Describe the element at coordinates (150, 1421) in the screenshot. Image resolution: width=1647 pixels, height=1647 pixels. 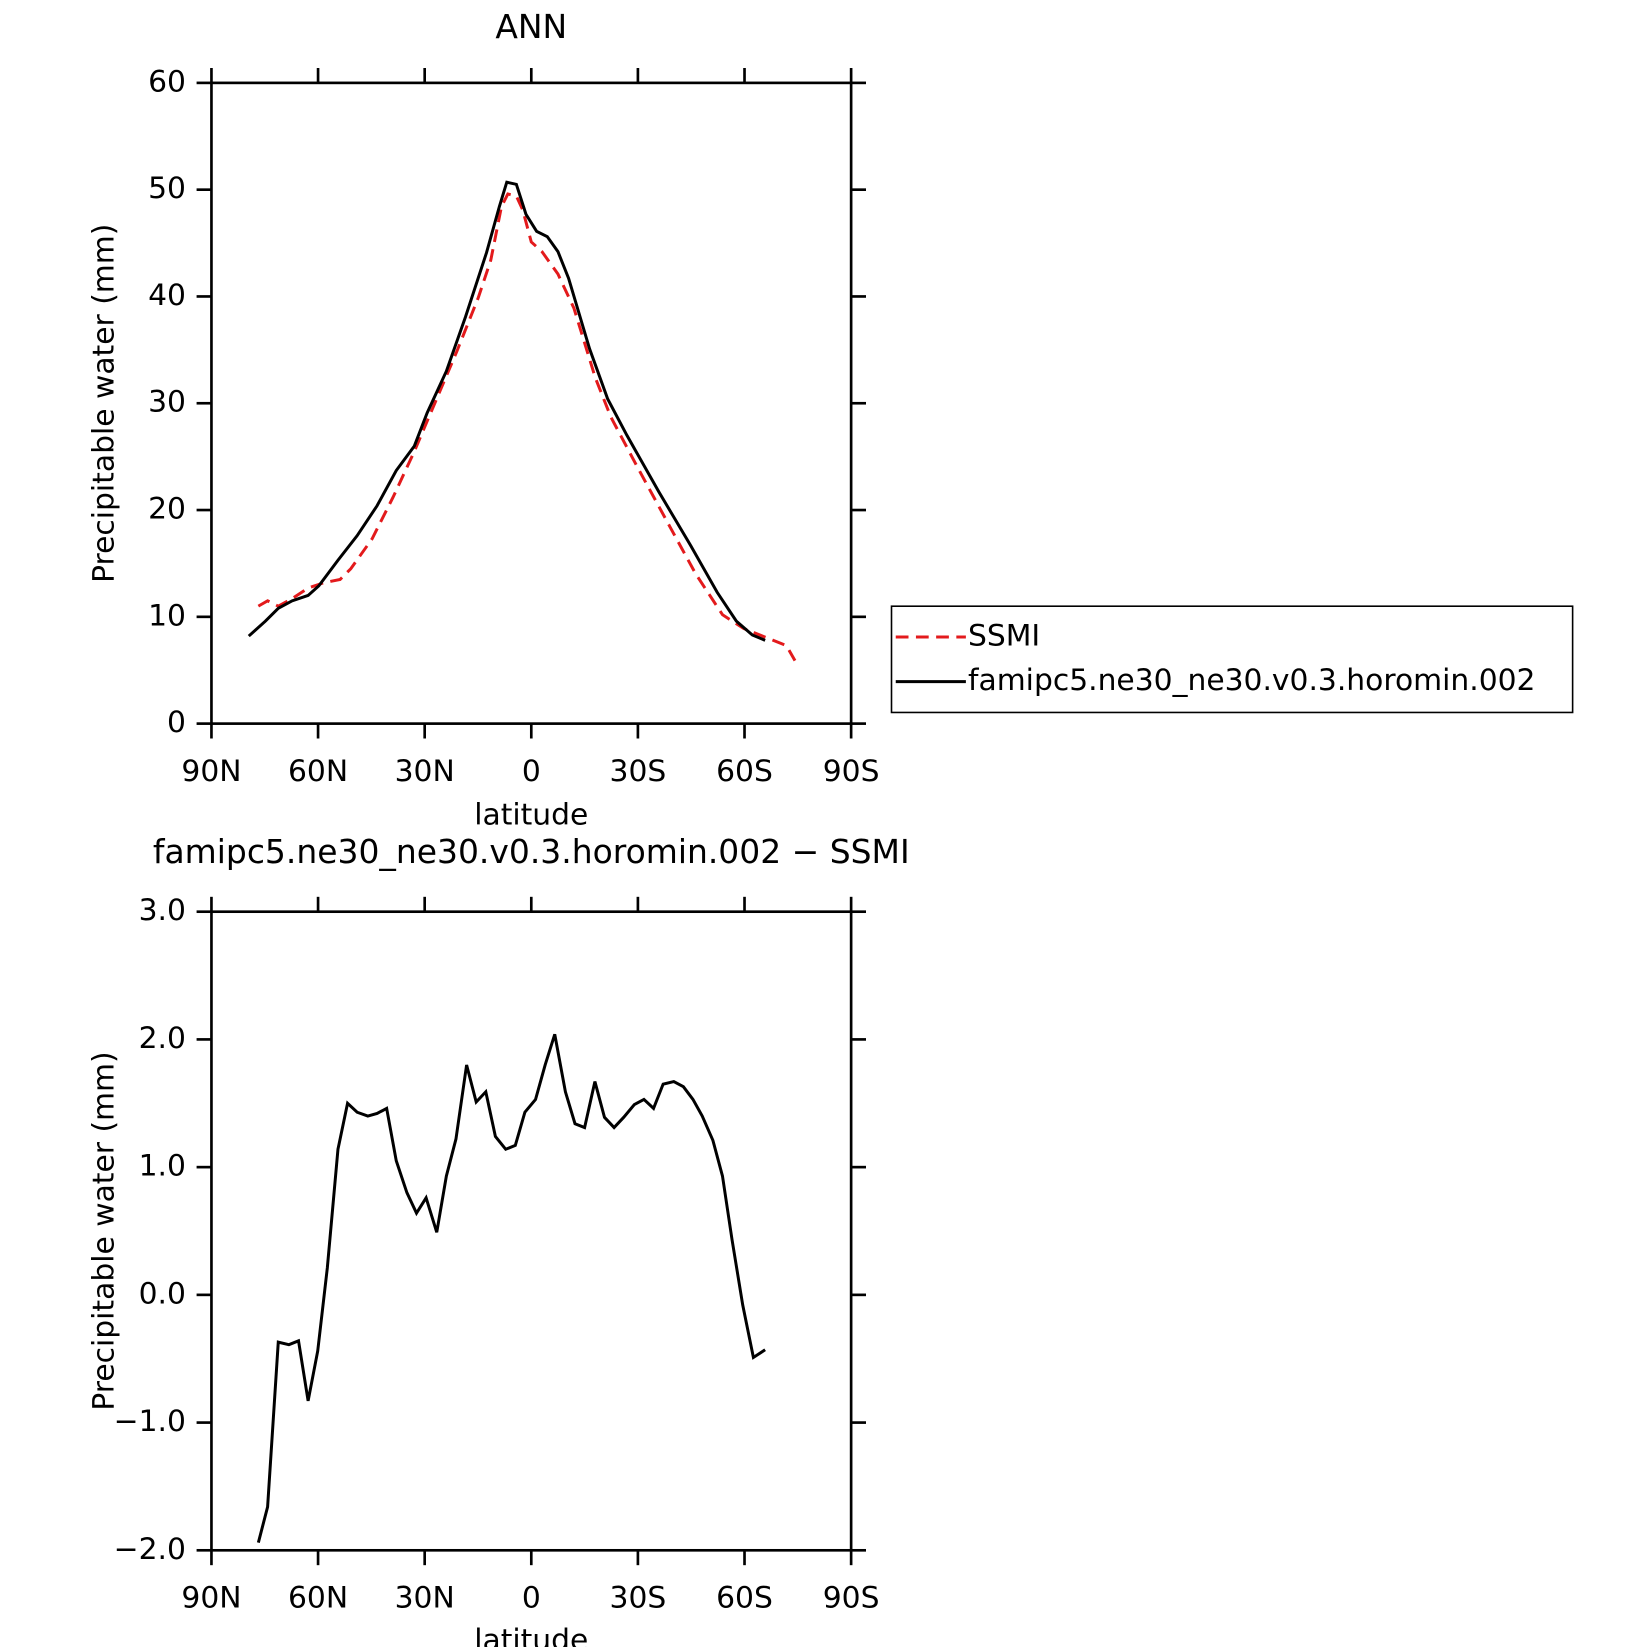
I see `y-tick-label: −1.0` at that location.